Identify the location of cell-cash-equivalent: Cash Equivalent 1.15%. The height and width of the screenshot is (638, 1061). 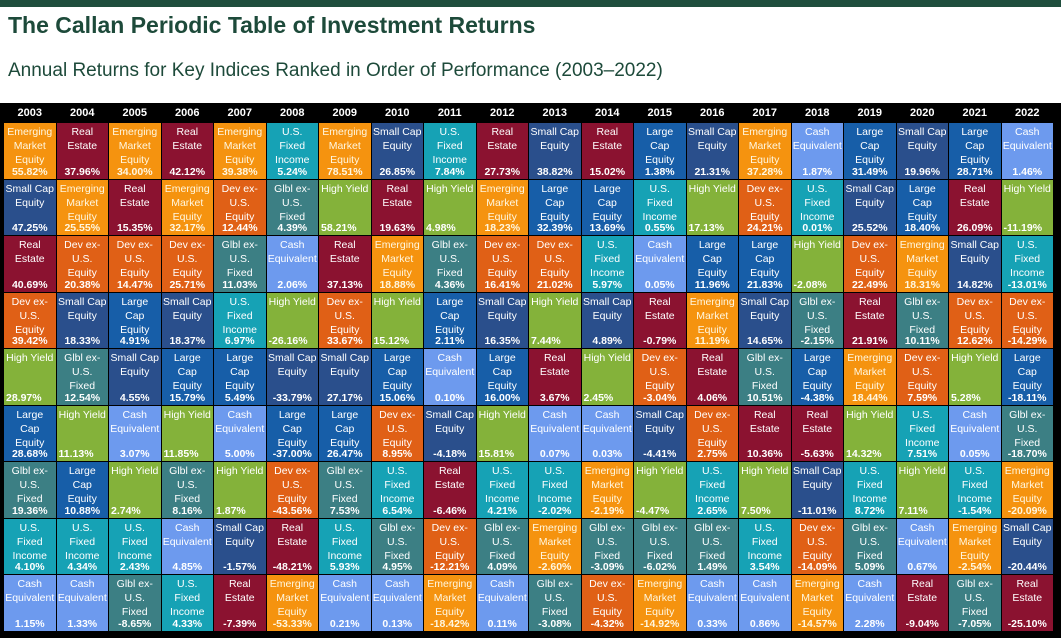
(30, 603).